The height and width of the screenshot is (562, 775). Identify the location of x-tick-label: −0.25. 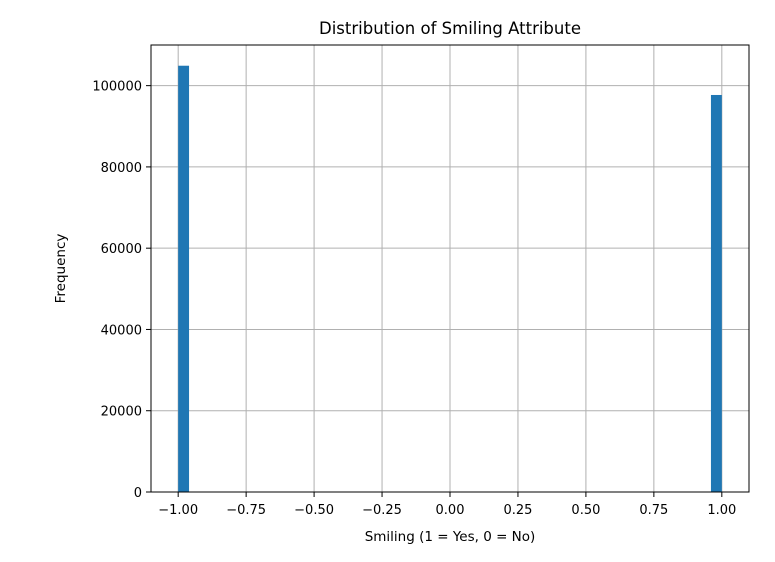
(382, 510).